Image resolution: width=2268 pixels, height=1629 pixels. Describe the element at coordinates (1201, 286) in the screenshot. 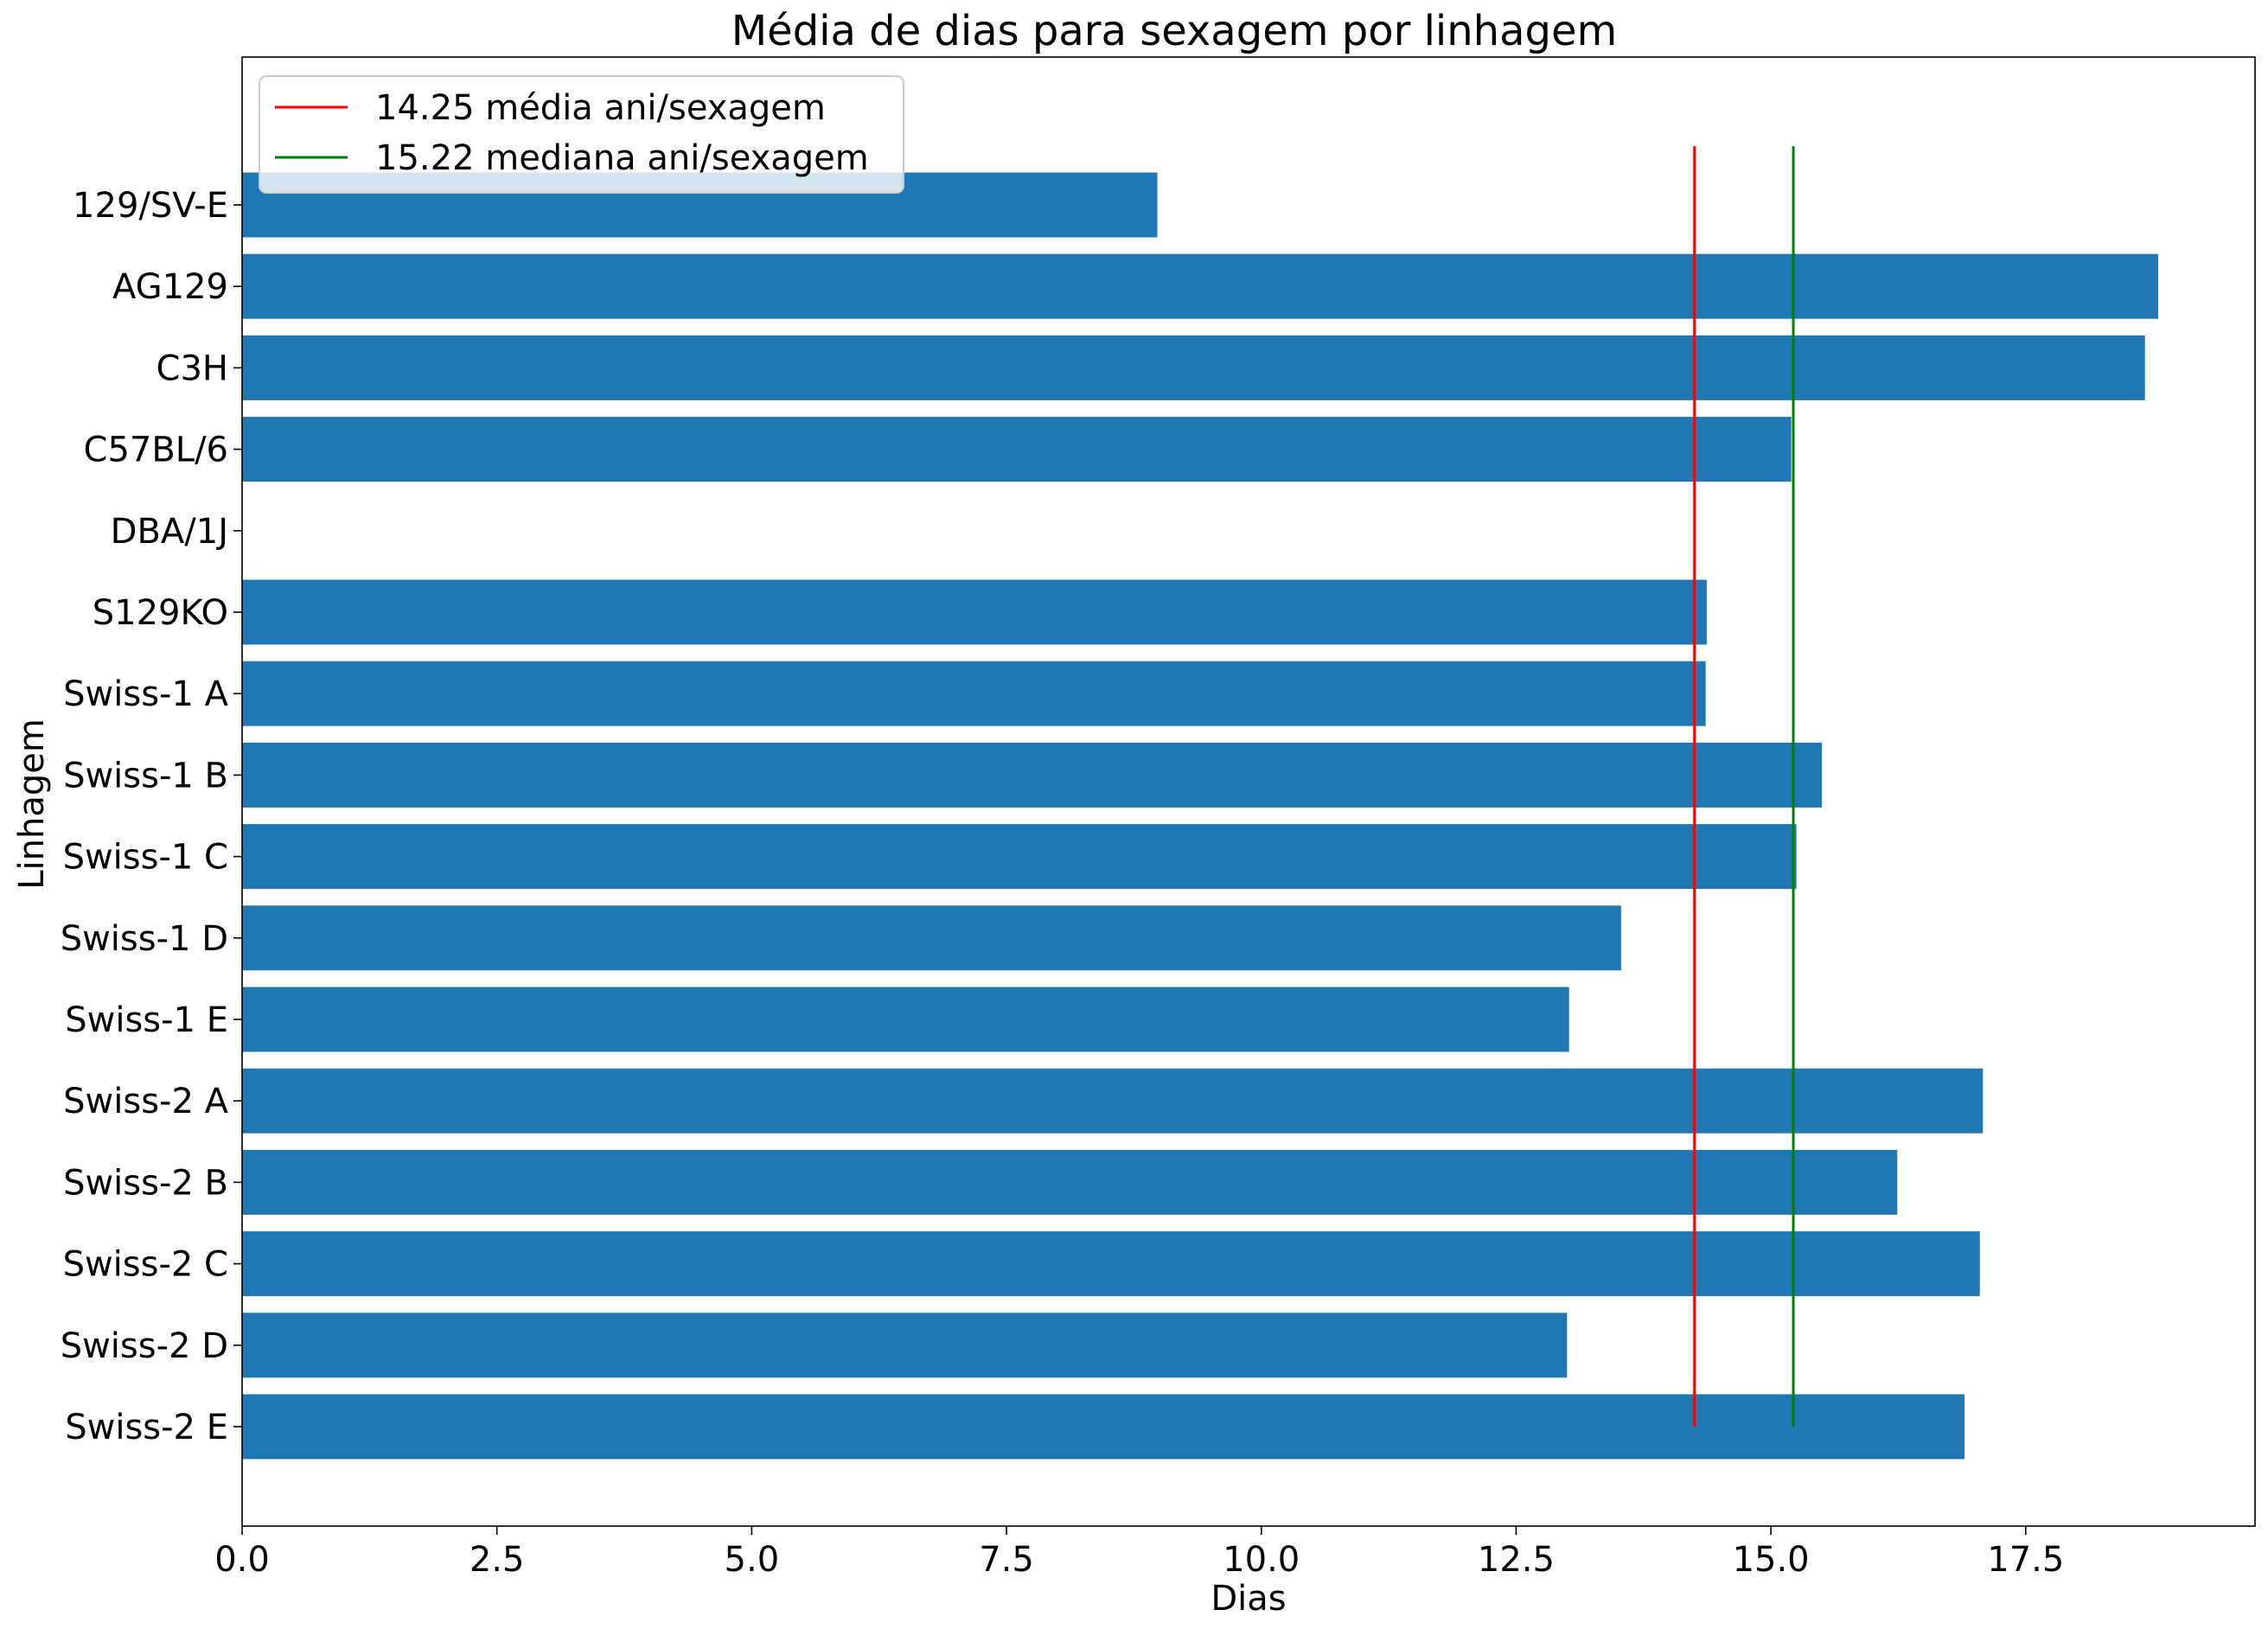

I see `bar-ag129` at that location.